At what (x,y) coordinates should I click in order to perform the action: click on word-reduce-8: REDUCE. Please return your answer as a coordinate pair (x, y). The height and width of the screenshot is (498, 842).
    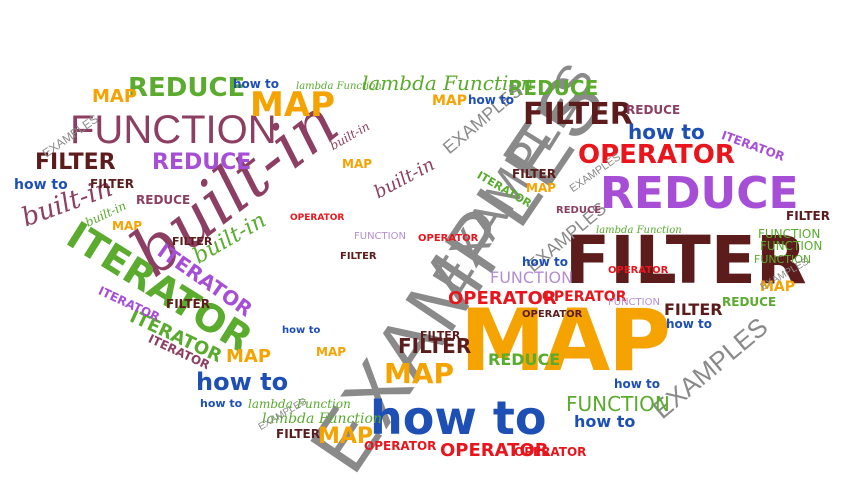
    Looking at the image, I should click on (163, 200).